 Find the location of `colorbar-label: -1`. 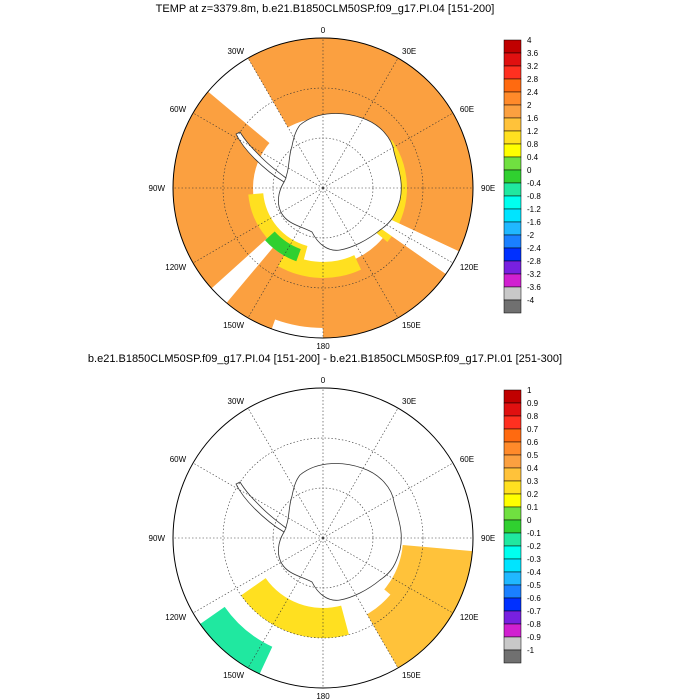

colorbar-label: -1 is located at coordinates (531, 650).